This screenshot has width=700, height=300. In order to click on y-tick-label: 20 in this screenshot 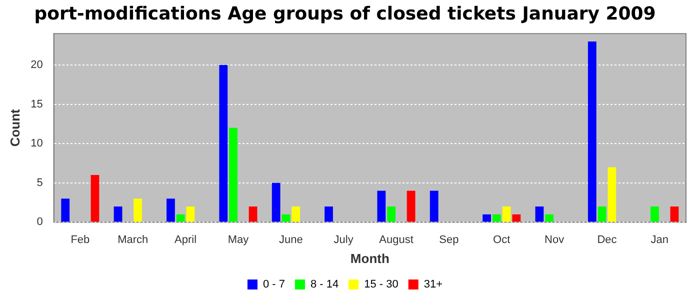, I will do `click(36, 65)`.